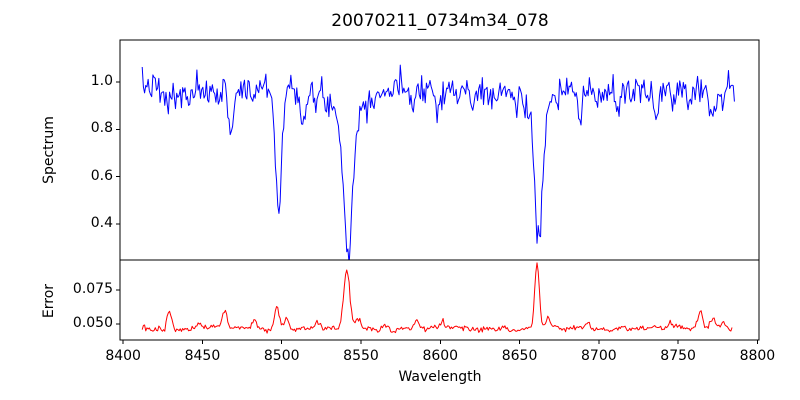  What do you see at coordinates (440, 21) in the screenshot?
I see `chart-title: 20070211_0734m34_078` at bounding box center [440, 21].